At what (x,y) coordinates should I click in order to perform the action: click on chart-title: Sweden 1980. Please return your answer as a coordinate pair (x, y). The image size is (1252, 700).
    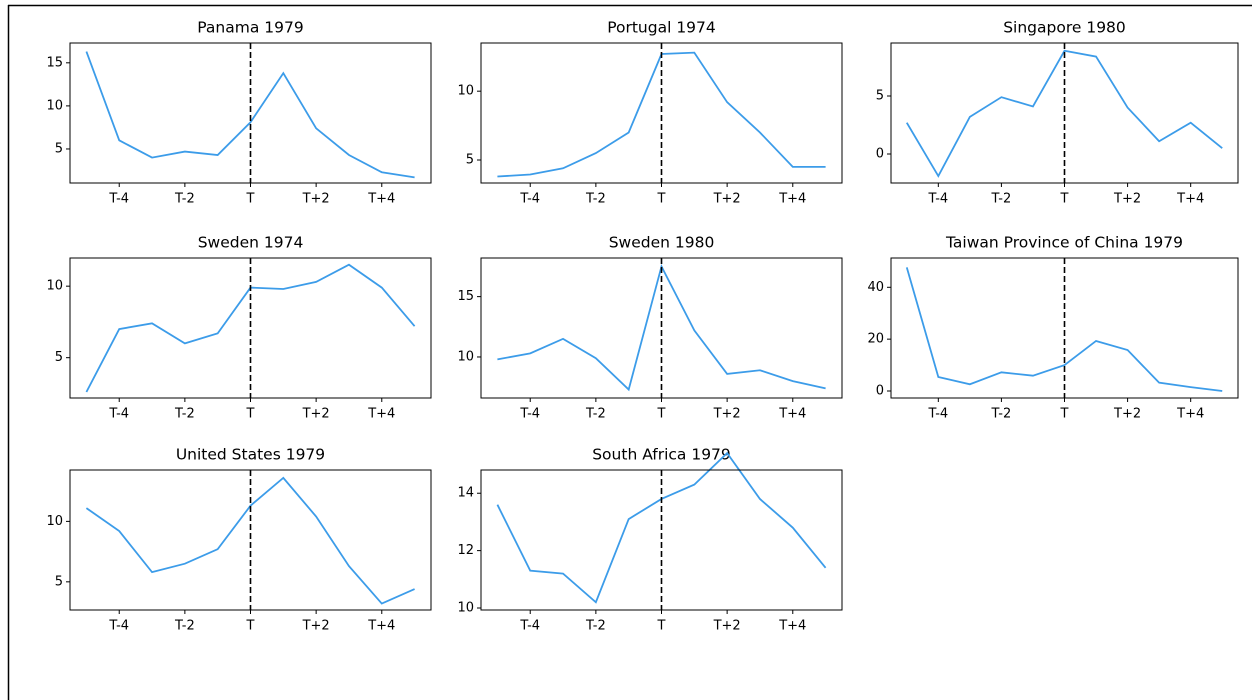
    Looking at the image, I should click on (662, 243).